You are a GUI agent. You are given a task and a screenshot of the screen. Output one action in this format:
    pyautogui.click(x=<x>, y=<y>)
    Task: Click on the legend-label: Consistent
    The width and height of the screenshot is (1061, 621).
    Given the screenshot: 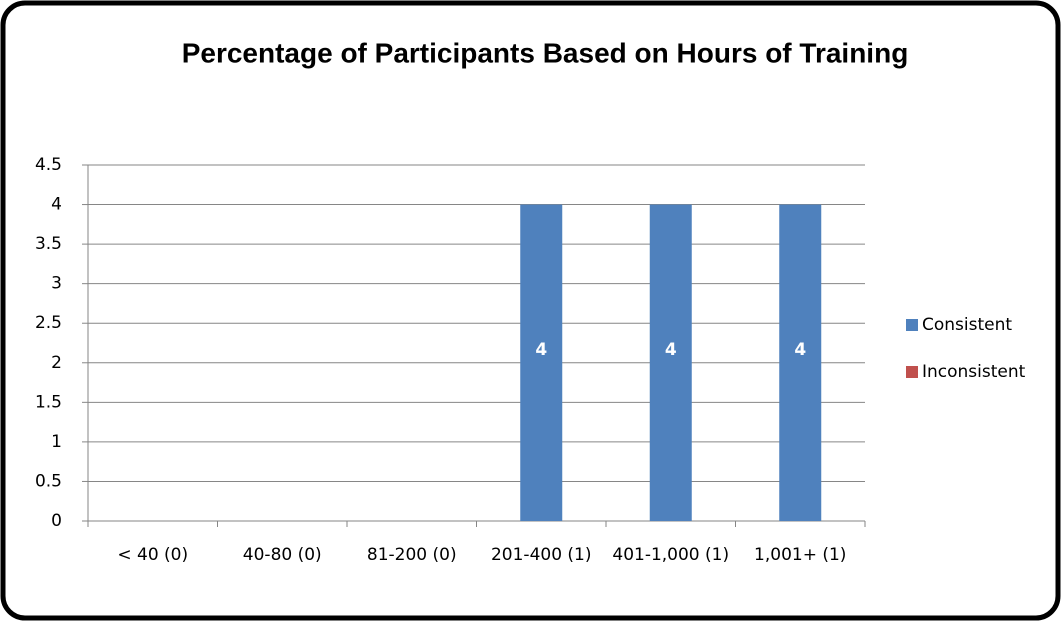 What is the action you would take?
    pyautogui.click(x=967, y=325)
    